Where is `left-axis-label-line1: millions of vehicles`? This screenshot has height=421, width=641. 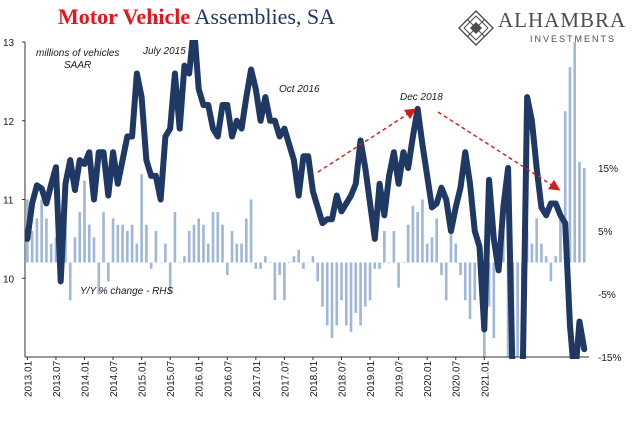 left-axis-label-line1: millions of vehicles is located at coordinates (77, 53).